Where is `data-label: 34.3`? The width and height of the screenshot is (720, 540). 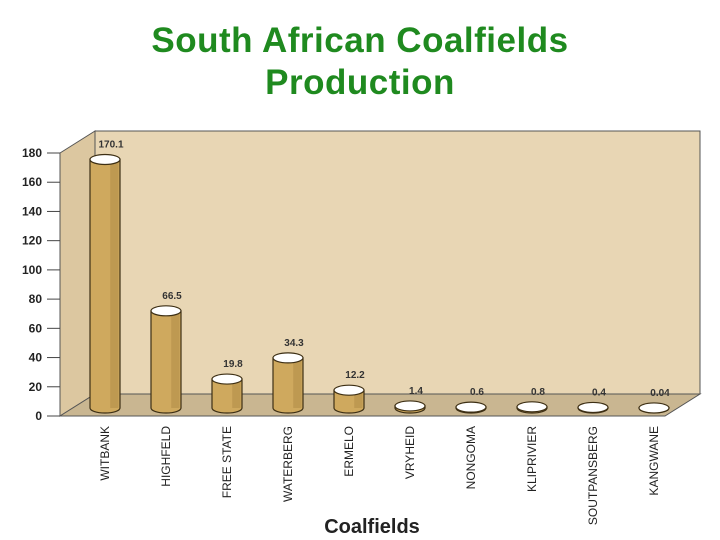 data-label: 34.3 is located at coordinates (294, 343).